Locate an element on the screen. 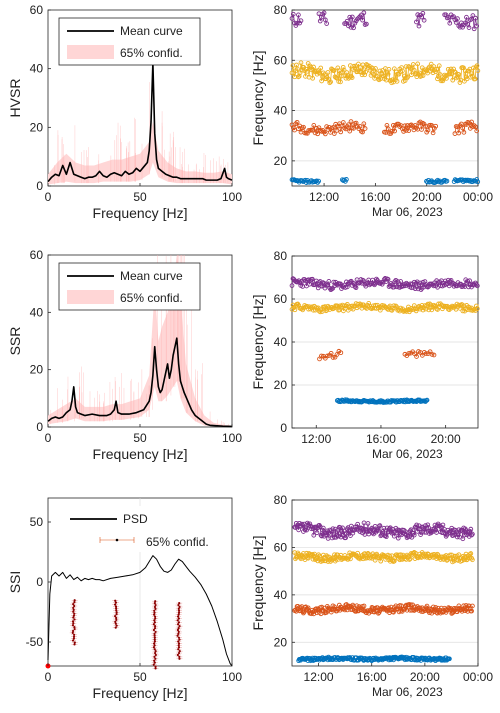  x-tick-label: 50 is located at coordinates (140, 197).